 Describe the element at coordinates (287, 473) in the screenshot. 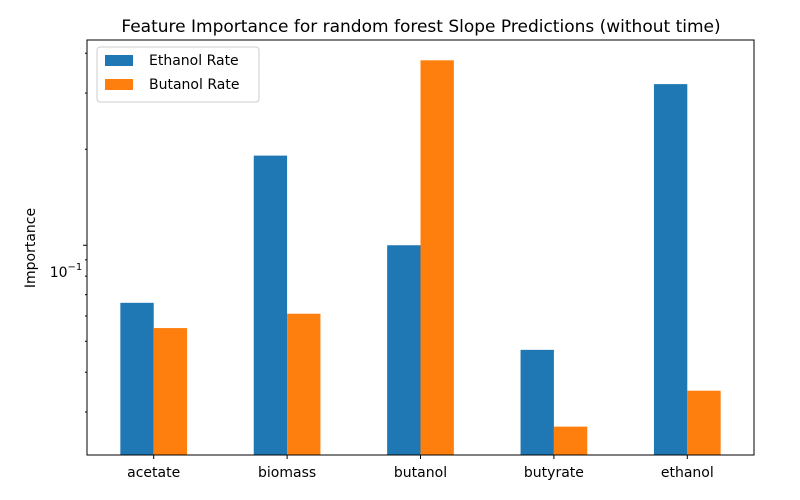

I see `x-tick-label-biomass: biomass` at that location.